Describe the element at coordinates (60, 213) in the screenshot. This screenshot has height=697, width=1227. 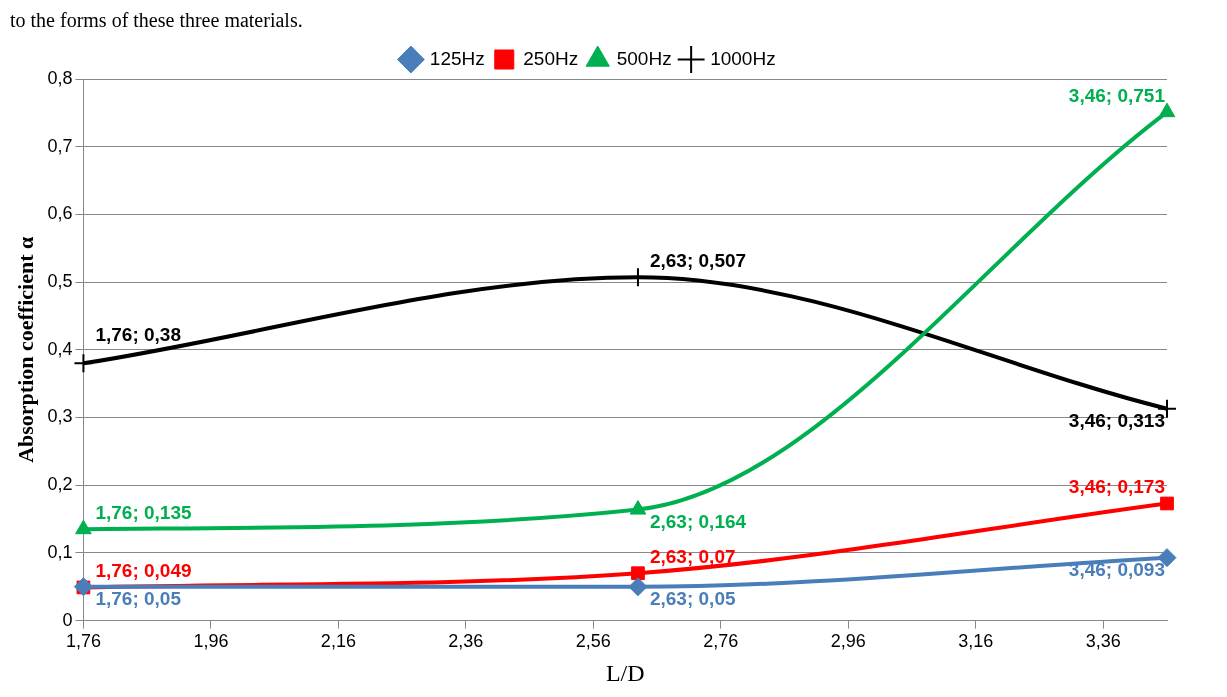
I see `y-tick-label: 0,6` at that location.